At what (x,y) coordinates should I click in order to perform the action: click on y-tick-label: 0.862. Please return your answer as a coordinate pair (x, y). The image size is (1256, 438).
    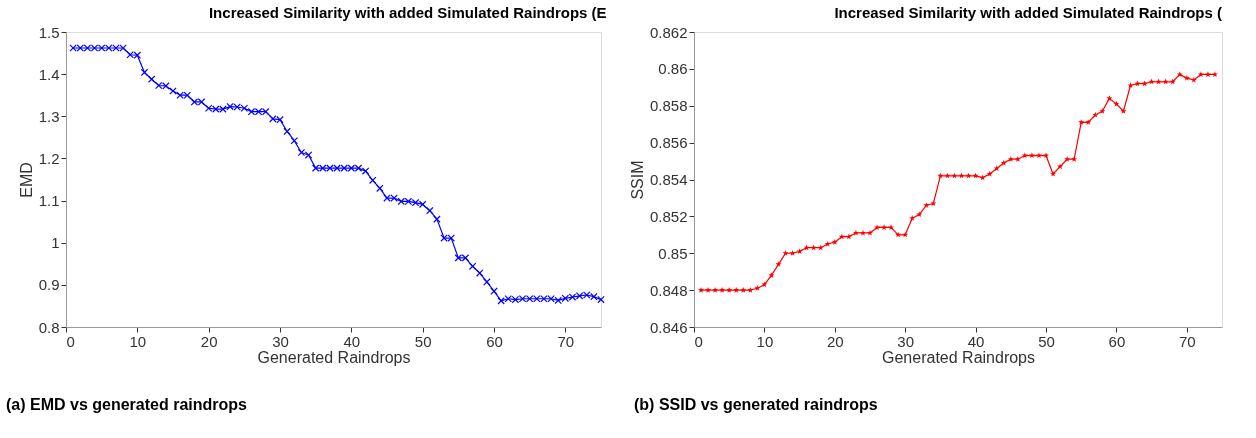
    Looking at the image, I should click on (668, 32).